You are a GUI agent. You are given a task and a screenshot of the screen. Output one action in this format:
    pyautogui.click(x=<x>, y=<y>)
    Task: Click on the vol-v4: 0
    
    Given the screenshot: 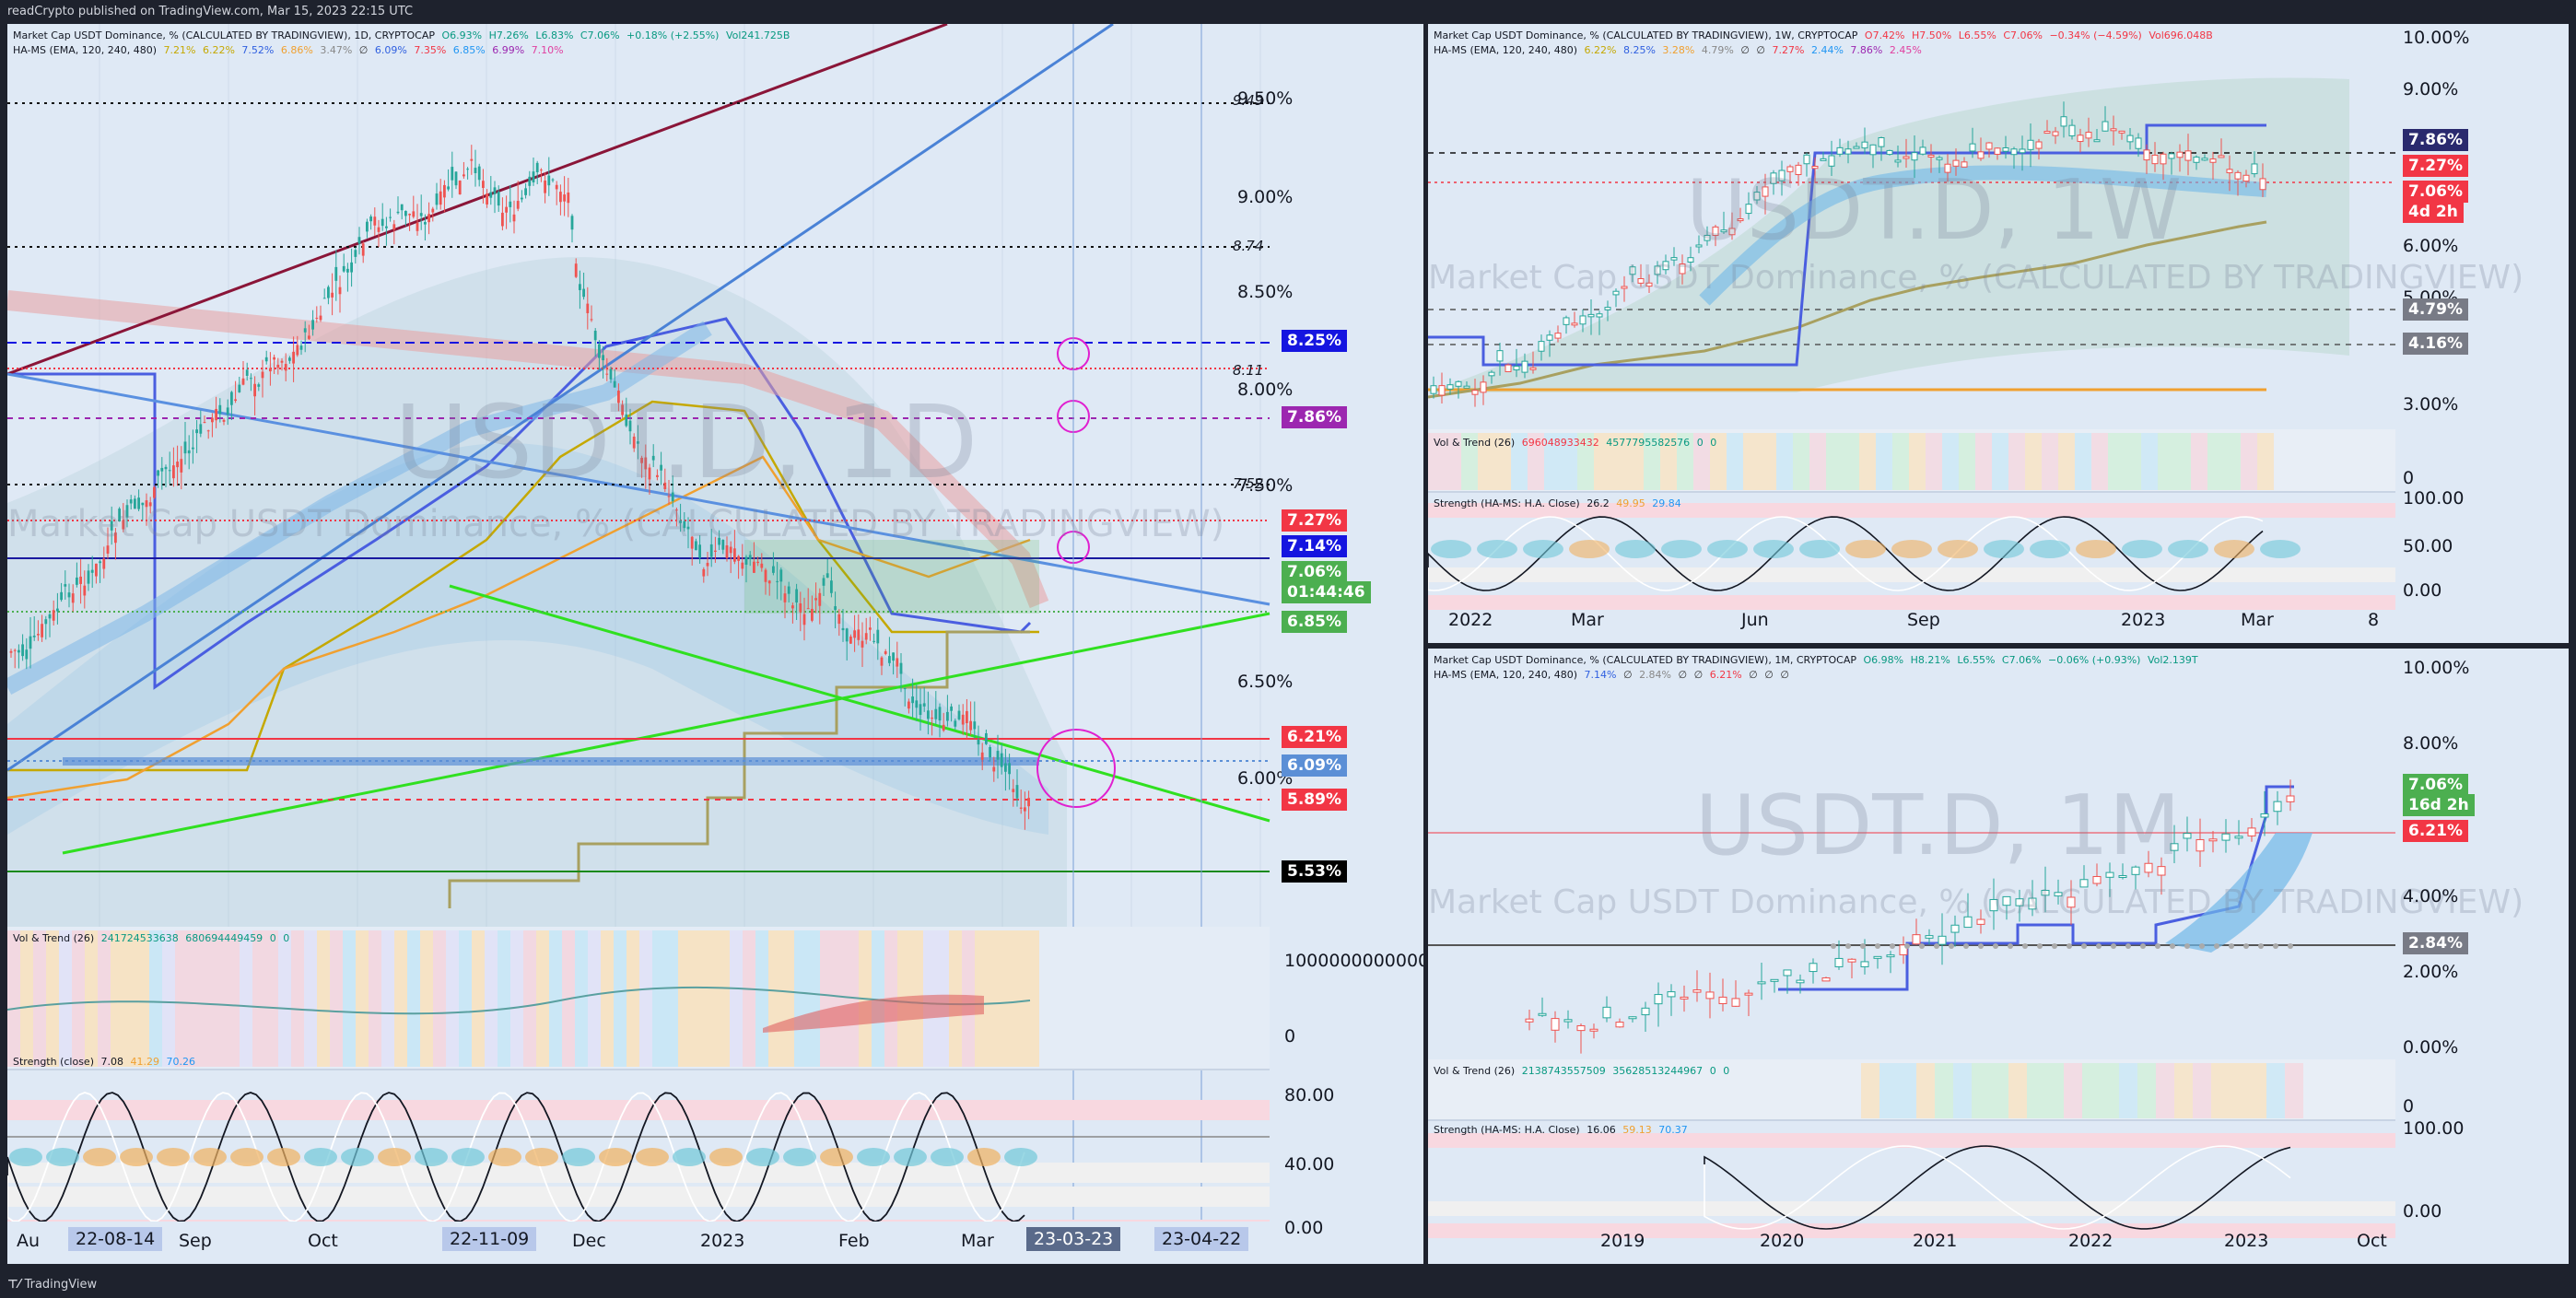 What is the action you would take?
    pyautogui.click(x=1713, y=443)
    